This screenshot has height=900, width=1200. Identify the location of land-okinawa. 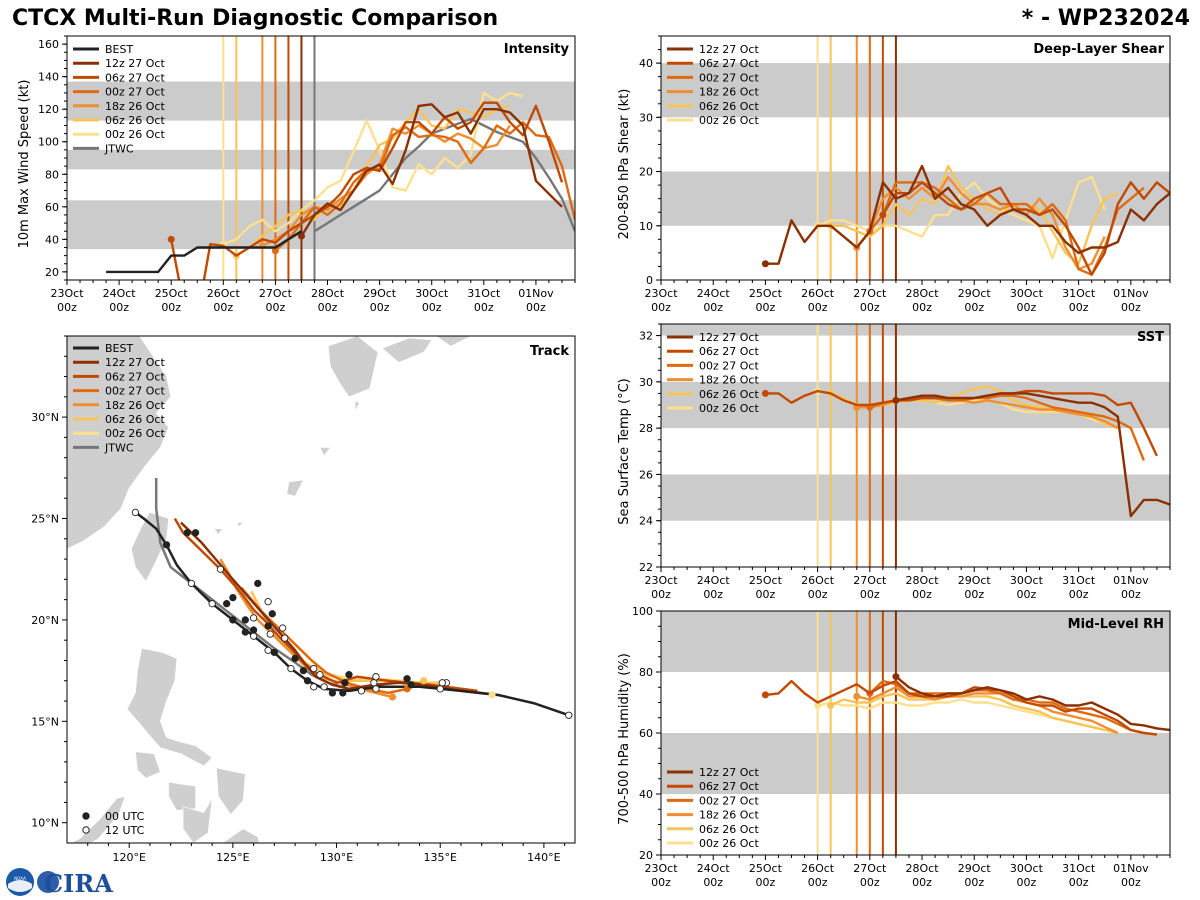
(295, 488).